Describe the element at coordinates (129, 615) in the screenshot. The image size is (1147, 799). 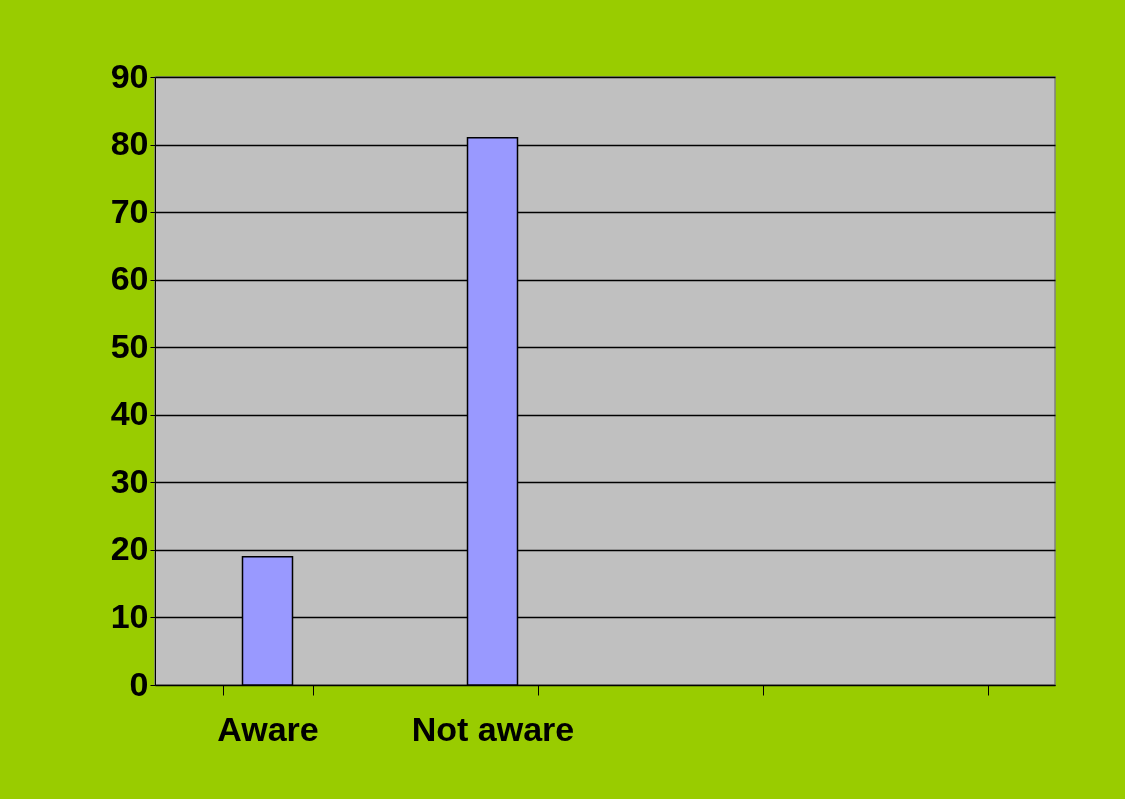
I see `y-tick-label: 10` at that location.